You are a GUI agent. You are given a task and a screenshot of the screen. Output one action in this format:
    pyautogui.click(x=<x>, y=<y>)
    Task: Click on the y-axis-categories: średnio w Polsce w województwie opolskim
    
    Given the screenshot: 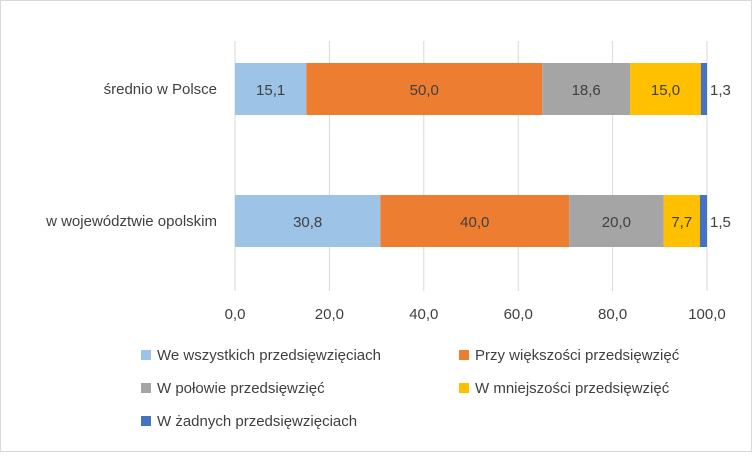 What is the action you would take?
    pyautogui.click(x=131, y=155)
    